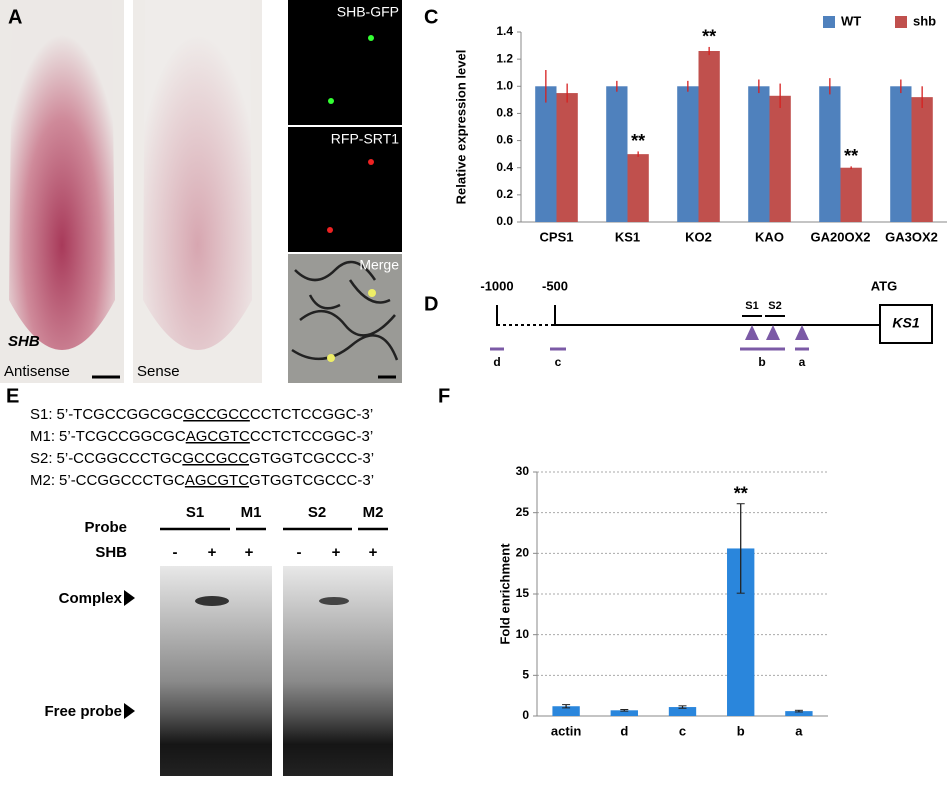 This screenshot has height=805, width=952. What do you see at coordinates (523, 512) in the screenshot?
I see `y-tick-label: 25` at bounding box center [523, 512].